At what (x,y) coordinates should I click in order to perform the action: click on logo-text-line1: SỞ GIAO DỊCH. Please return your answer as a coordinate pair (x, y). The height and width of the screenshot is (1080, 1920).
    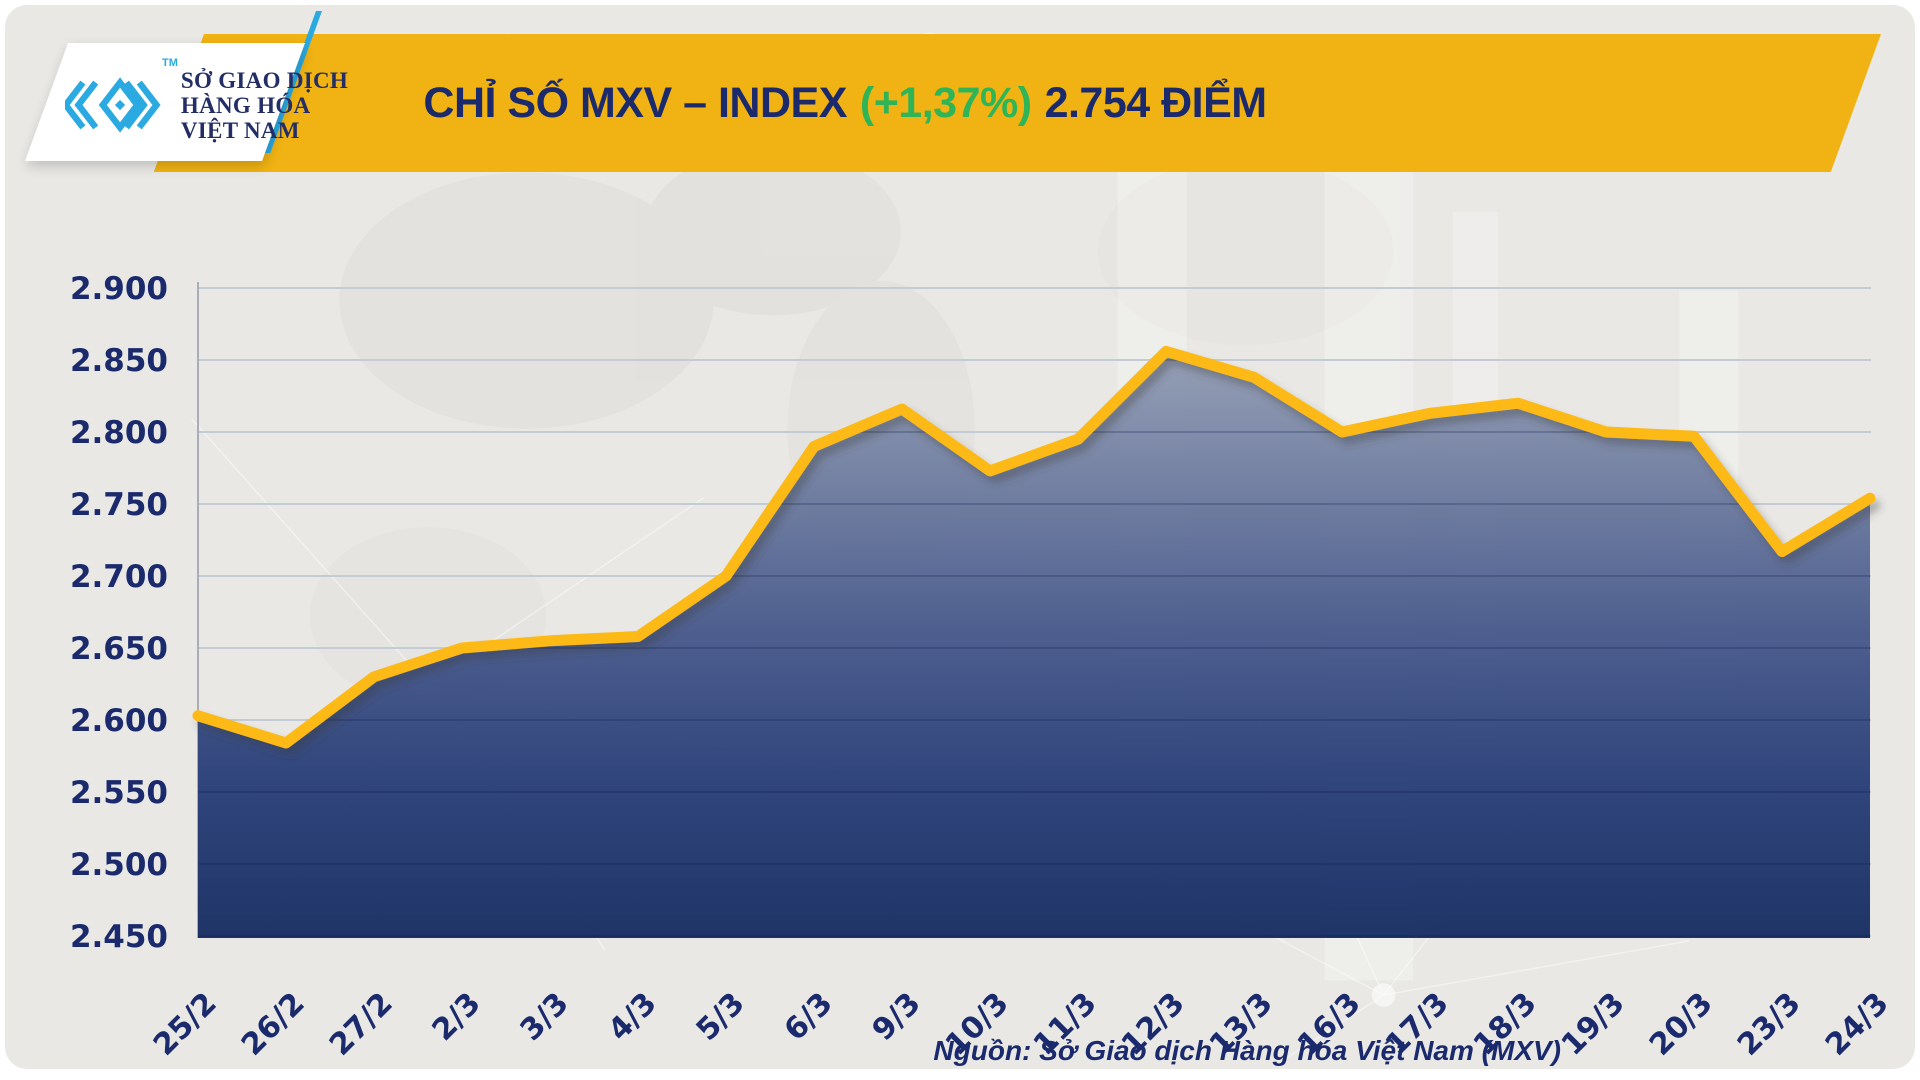
    Looking at the image, I should click on (264, 80).